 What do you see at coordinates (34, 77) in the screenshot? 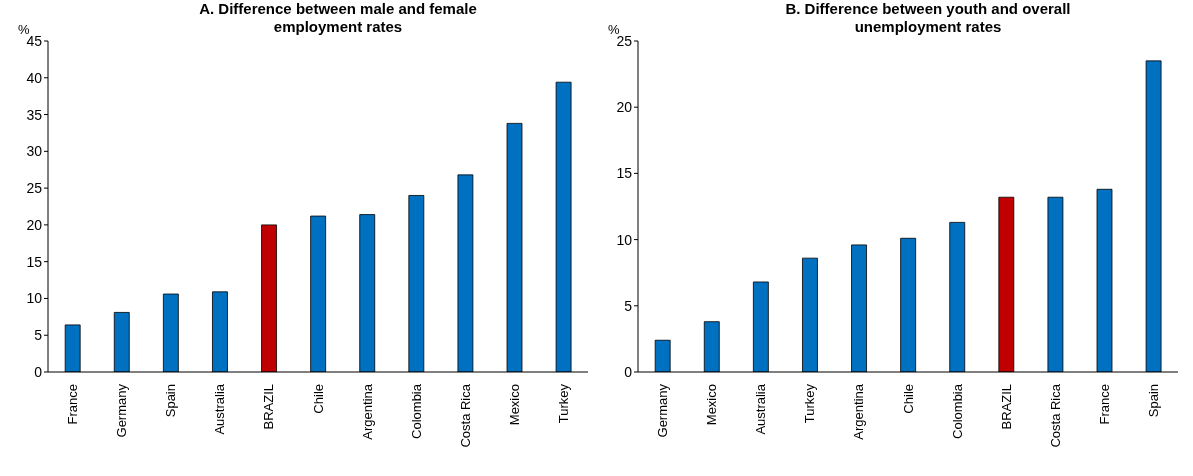
I see `y-tick-label: 40` at bounding box center [34, 77].